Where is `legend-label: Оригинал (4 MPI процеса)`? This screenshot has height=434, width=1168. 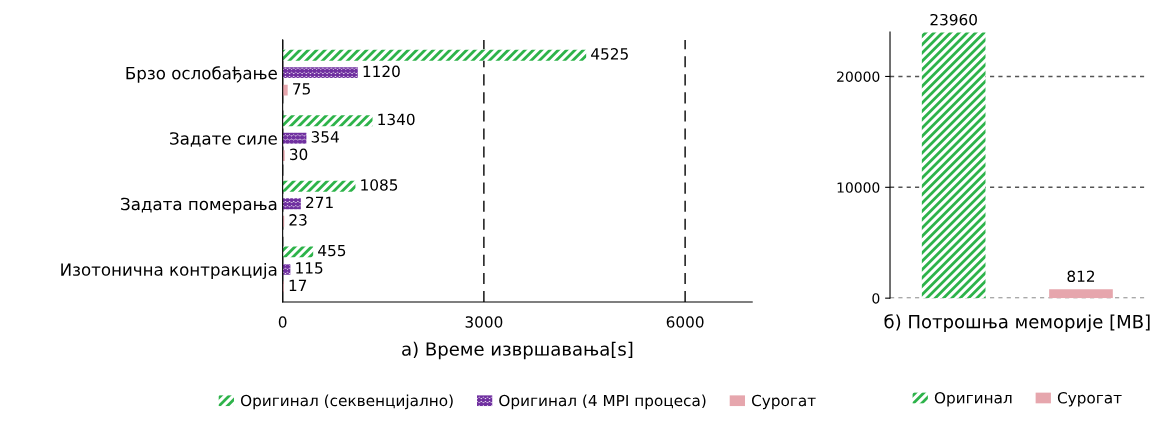
legend-label: Оригинал (4 MPI процеса) is located at coordinates (602, 402).